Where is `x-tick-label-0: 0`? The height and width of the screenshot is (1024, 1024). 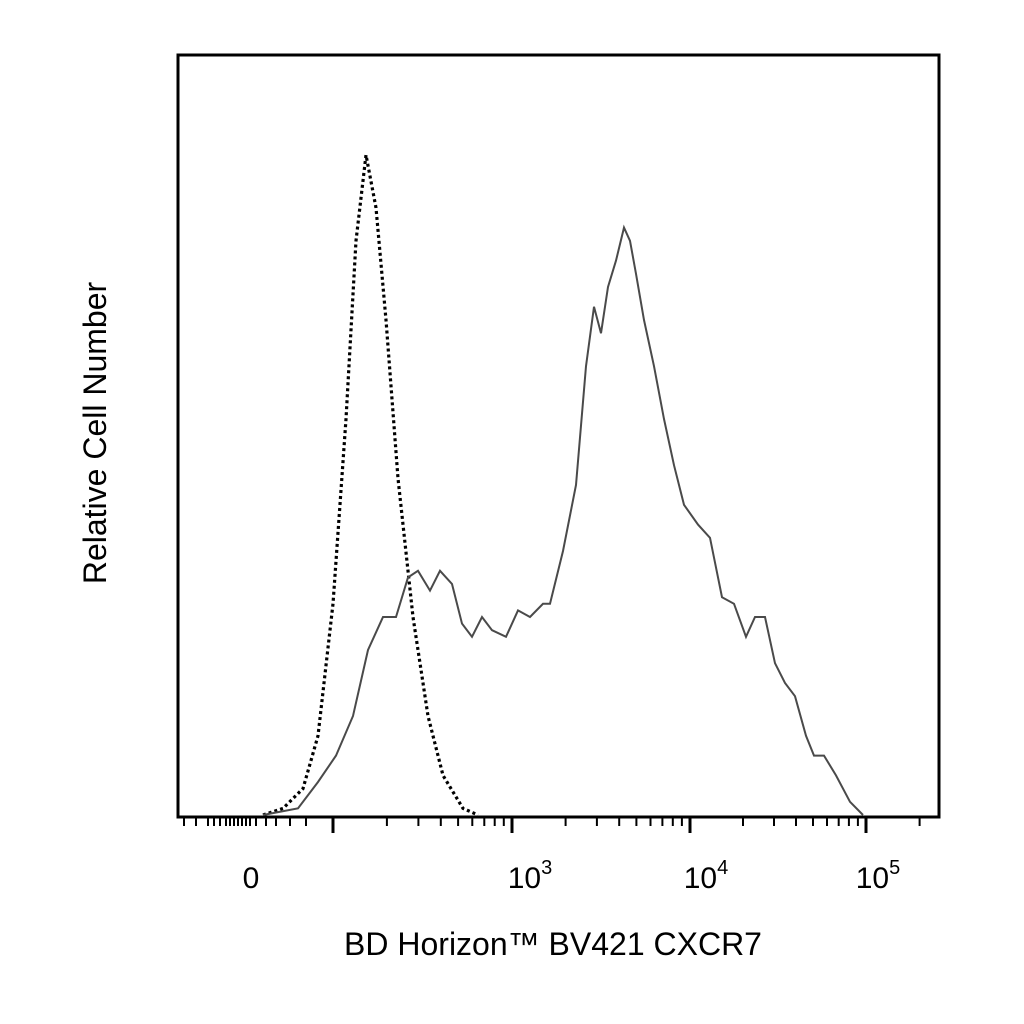 x-tick-label-0: 0 is located at coordinates (251, 878).